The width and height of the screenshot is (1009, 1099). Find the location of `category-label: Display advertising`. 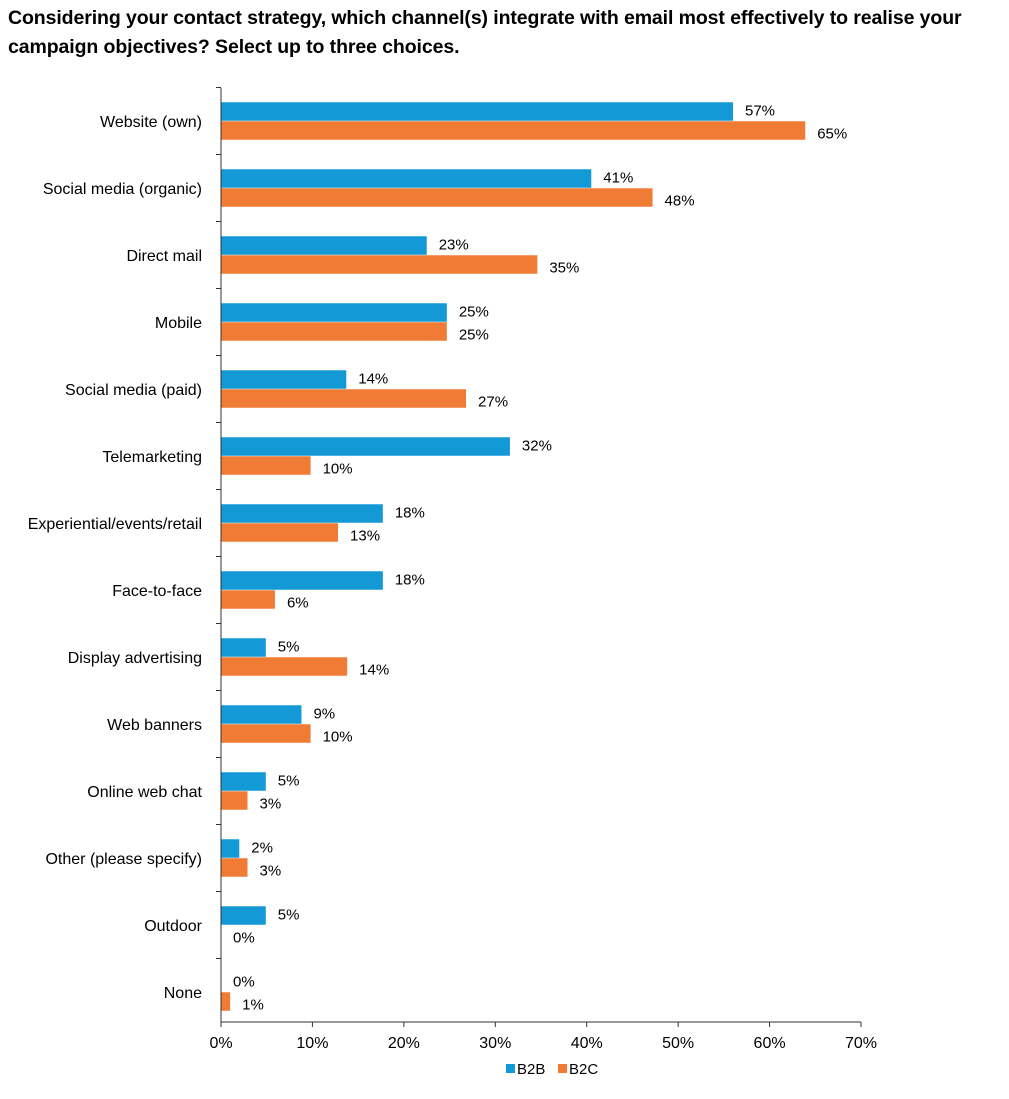

category-label: Display advertising is located at coordinates (135, 658).